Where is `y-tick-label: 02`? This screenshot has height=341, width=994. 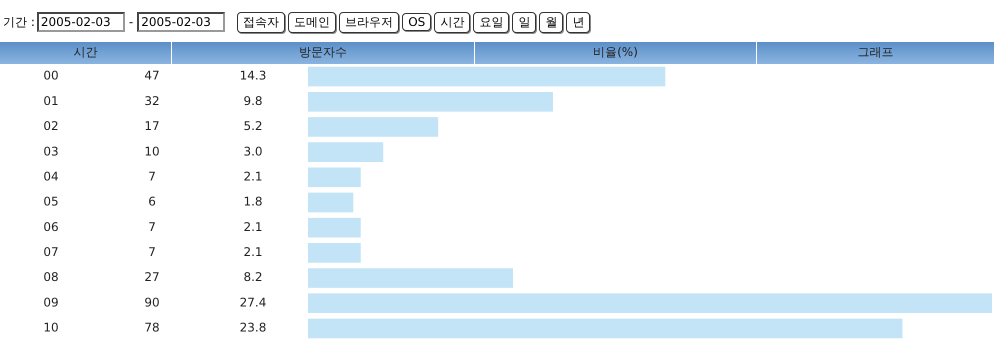
y-tick-label: 02 is located at coordinates (51, 126).